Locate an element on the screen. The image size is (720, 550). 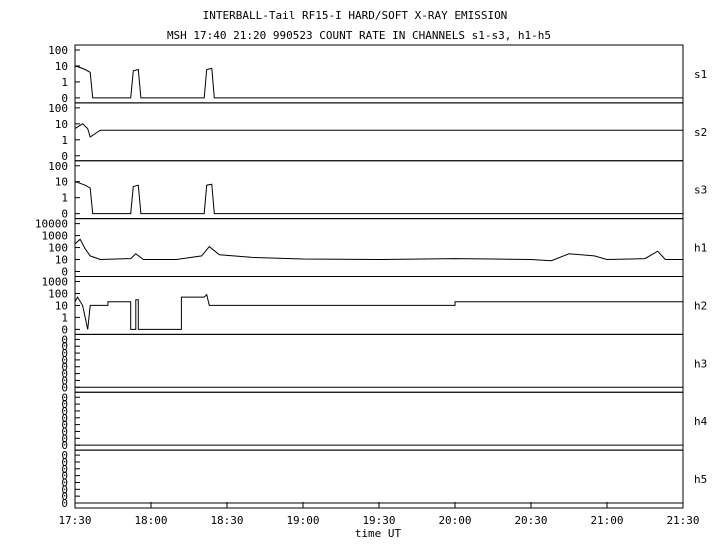
panel-label-s3: s3 is located at coordinates (700, 190).